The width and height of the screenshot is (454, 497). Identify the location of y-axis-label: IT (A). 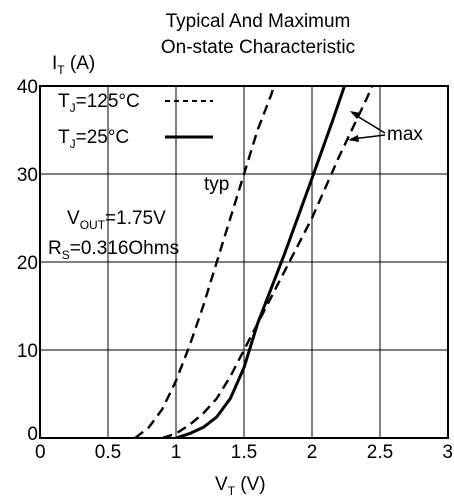
(73, 65).